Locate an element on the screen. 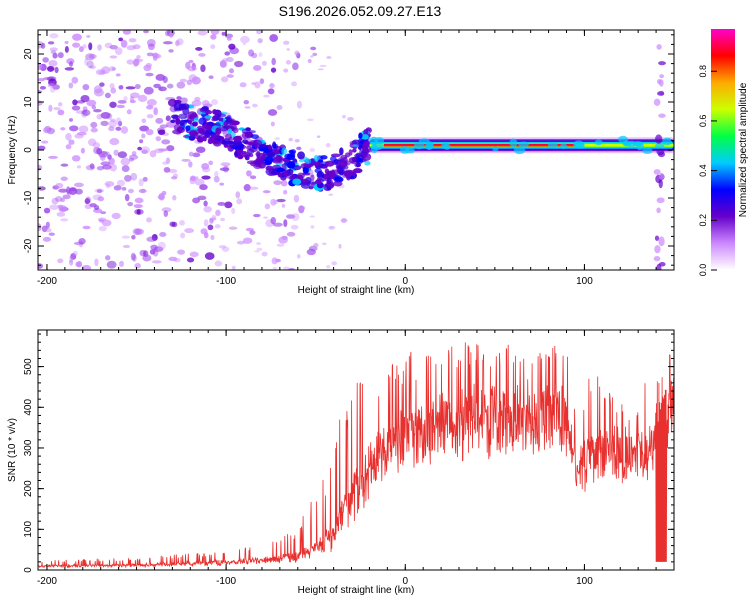  snr-y-tick-label: 0 is located at coordinates (28, 570).